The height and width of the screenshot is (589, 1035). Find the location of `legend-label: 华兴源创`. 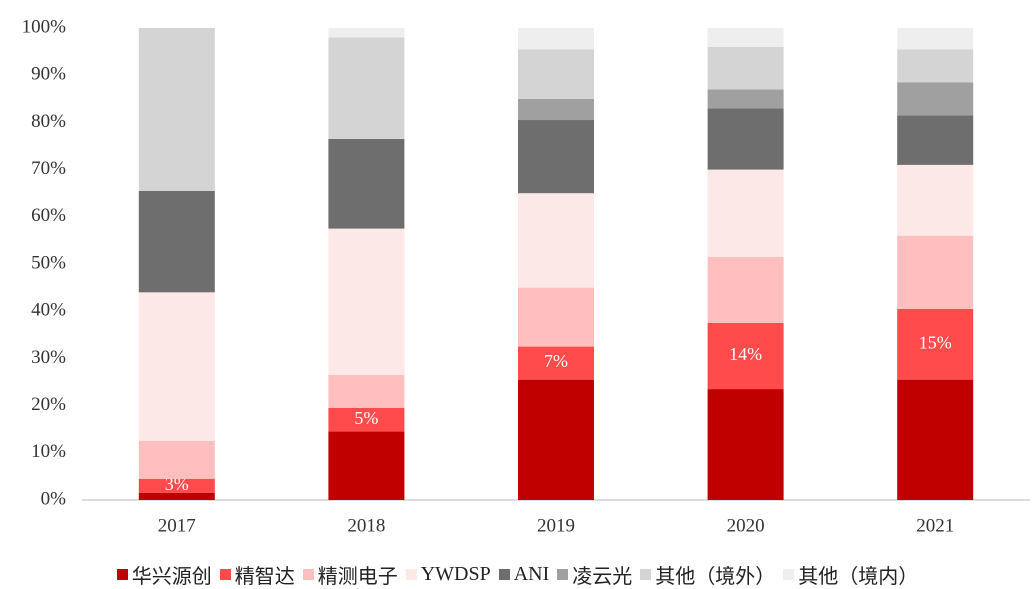

legend-label: 华兴源创 is located at coordinates (171, 577).